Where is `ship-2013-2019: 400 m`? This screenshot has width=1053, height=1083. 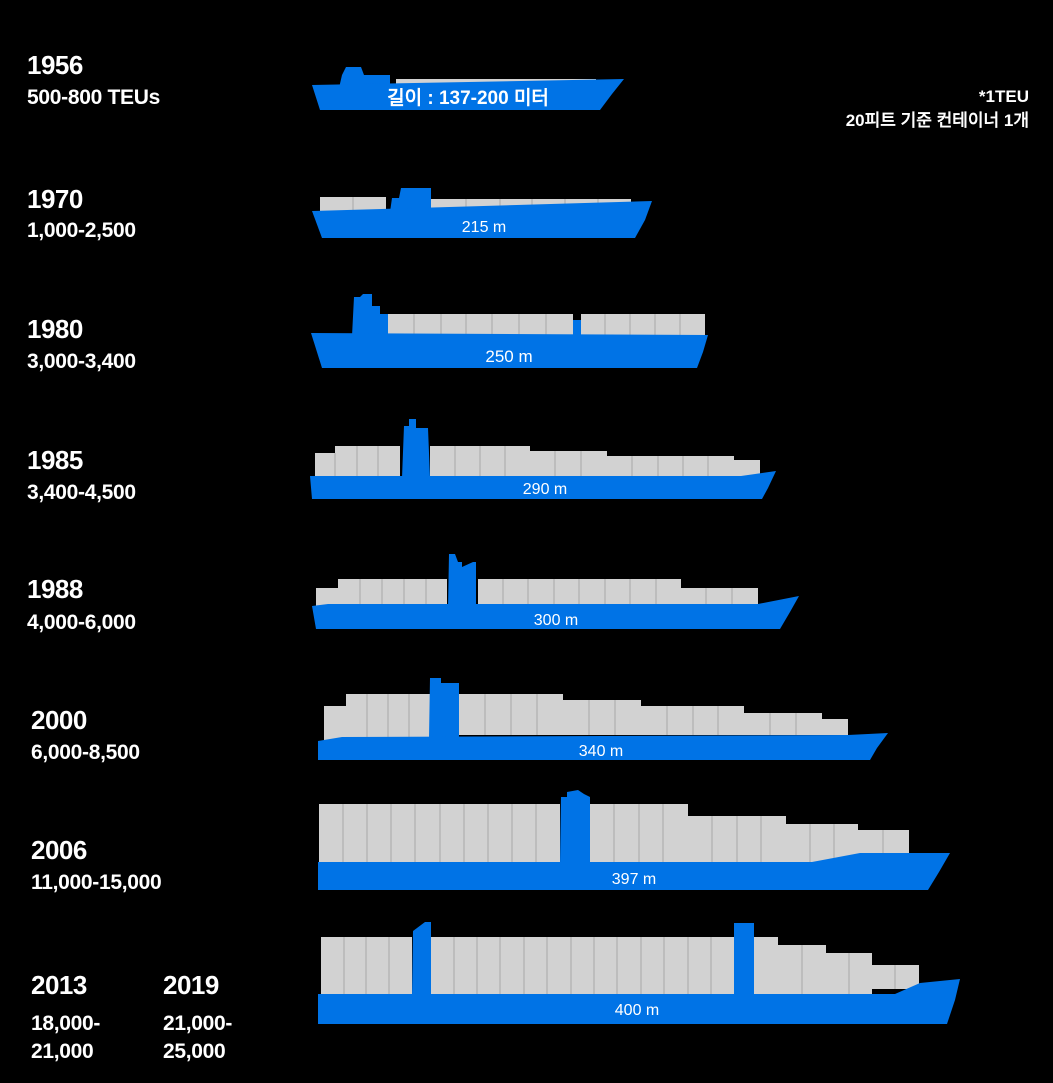 ship-2013-2019: 400 m is located at coordinates (639, 973).